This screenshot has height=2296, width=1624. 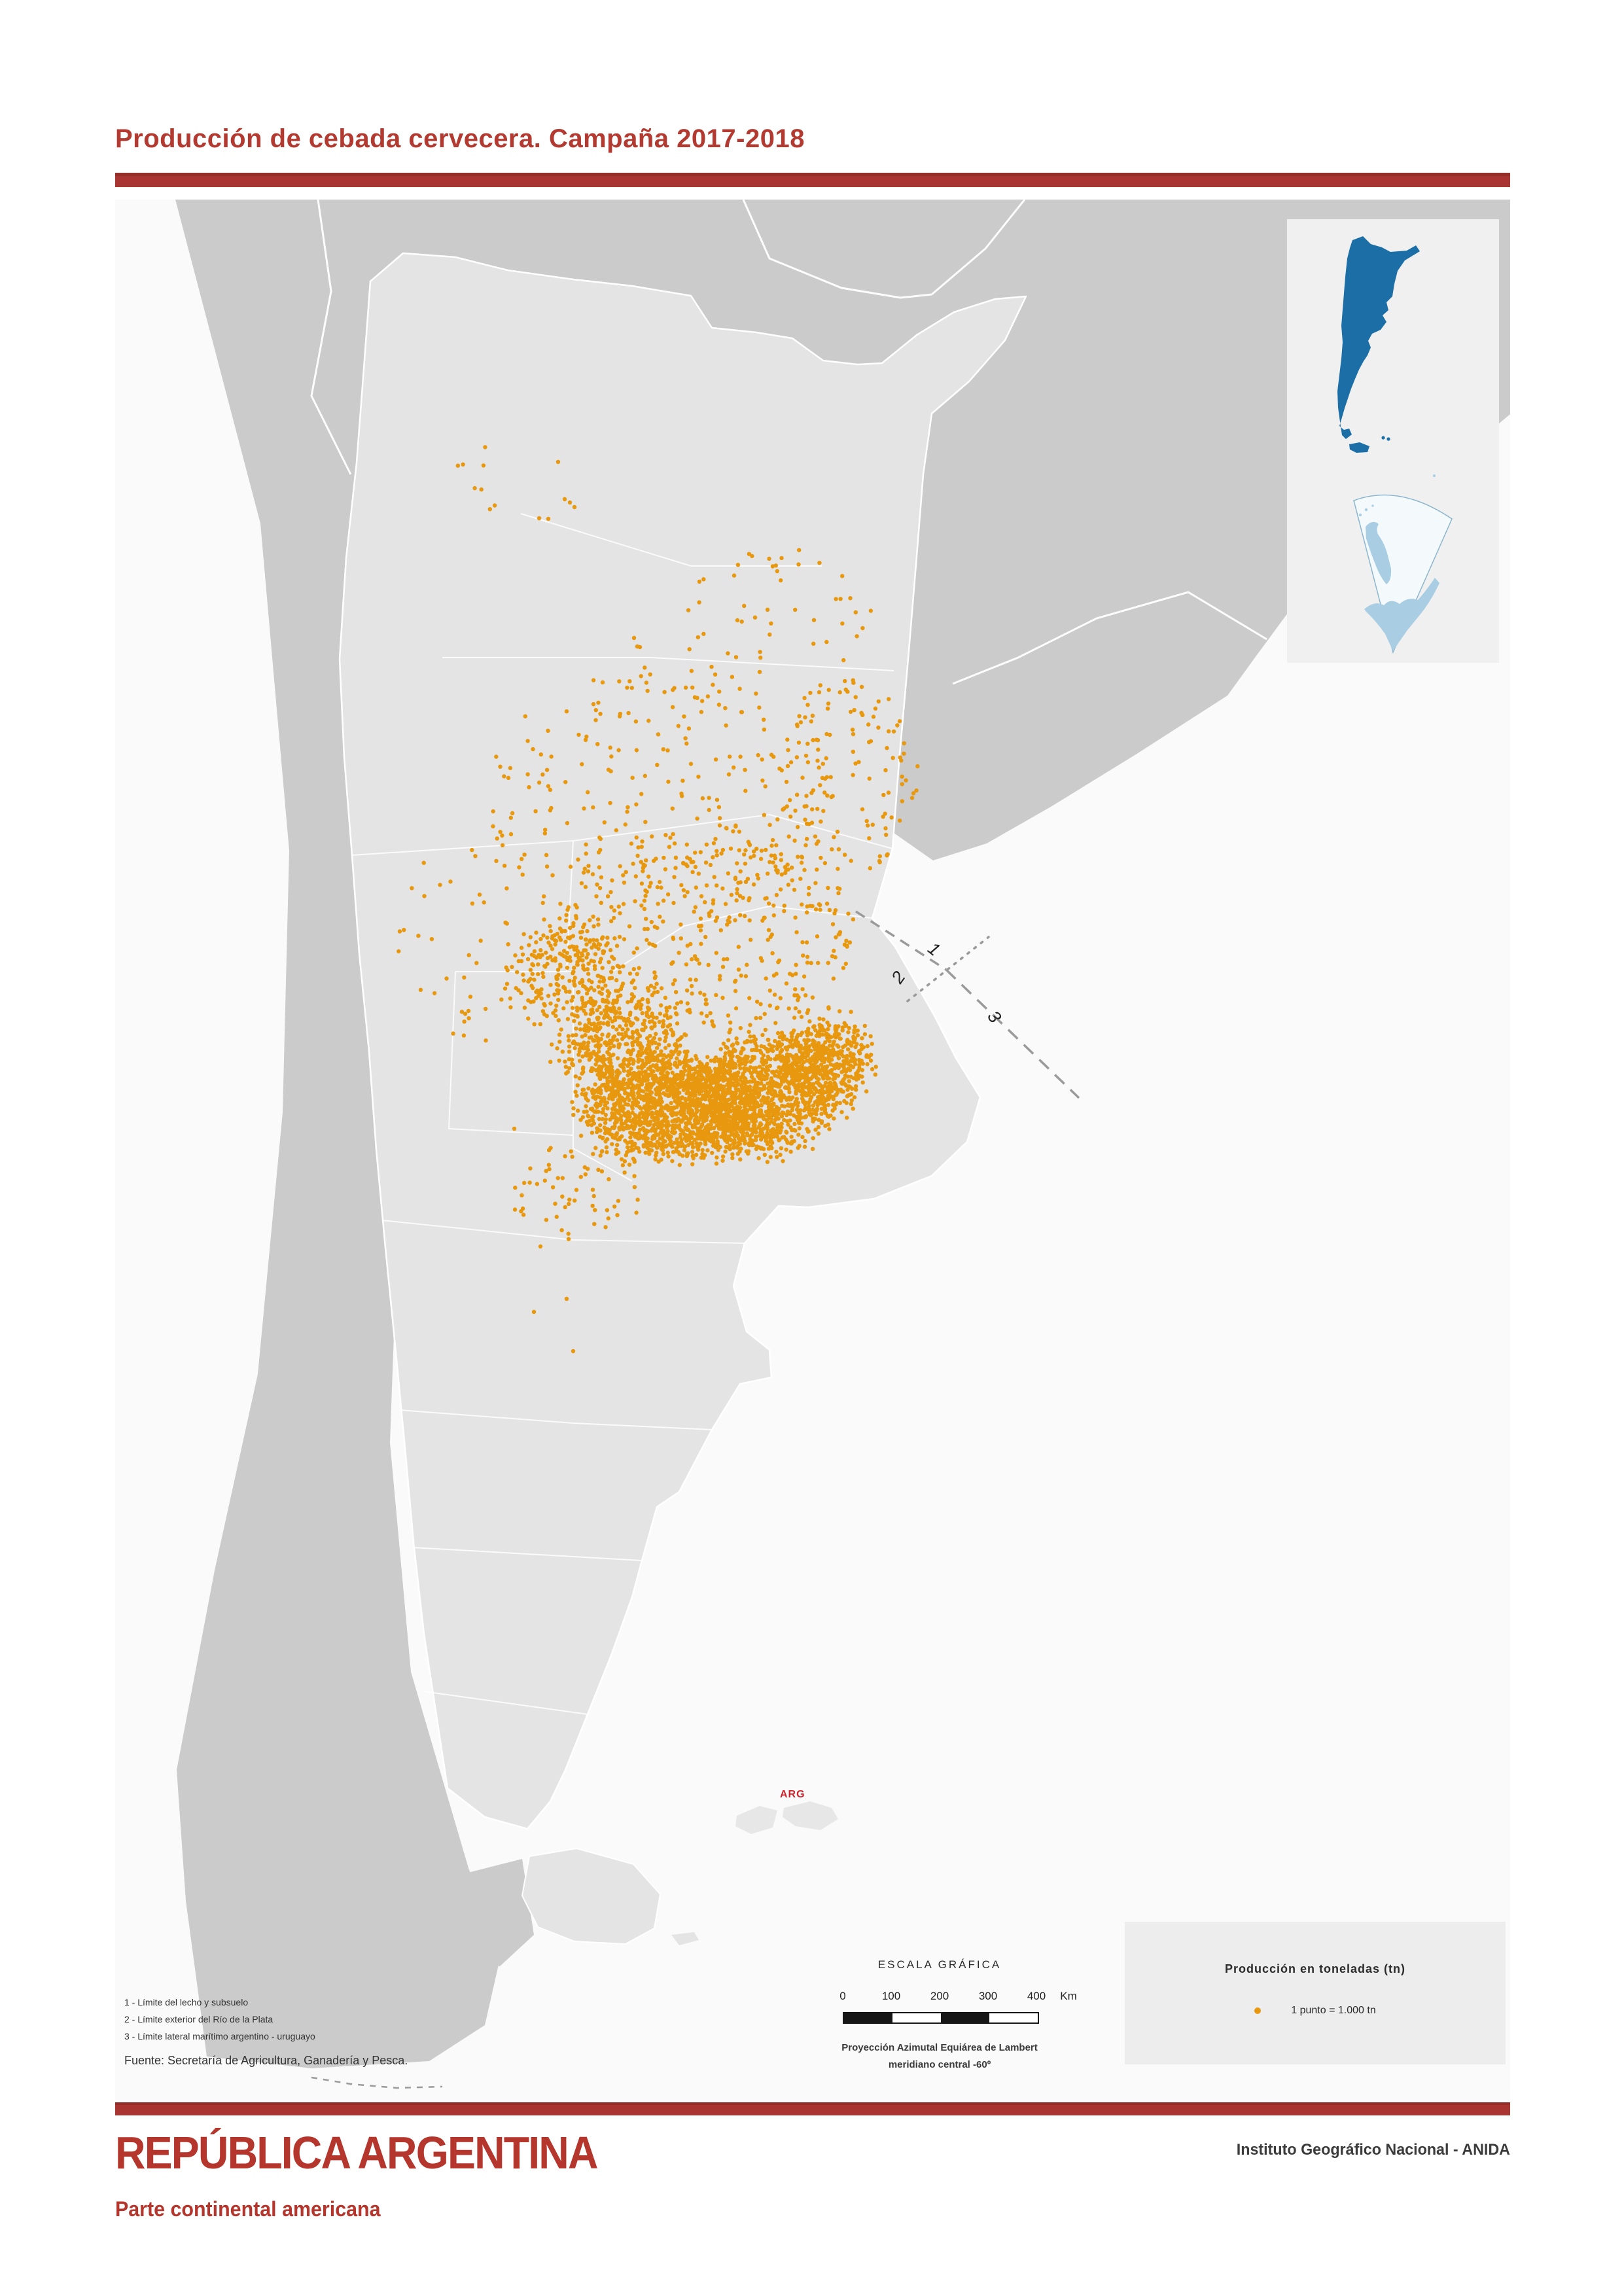 I want to click on inset-tdf-shape, so click(x=1359, y=447).